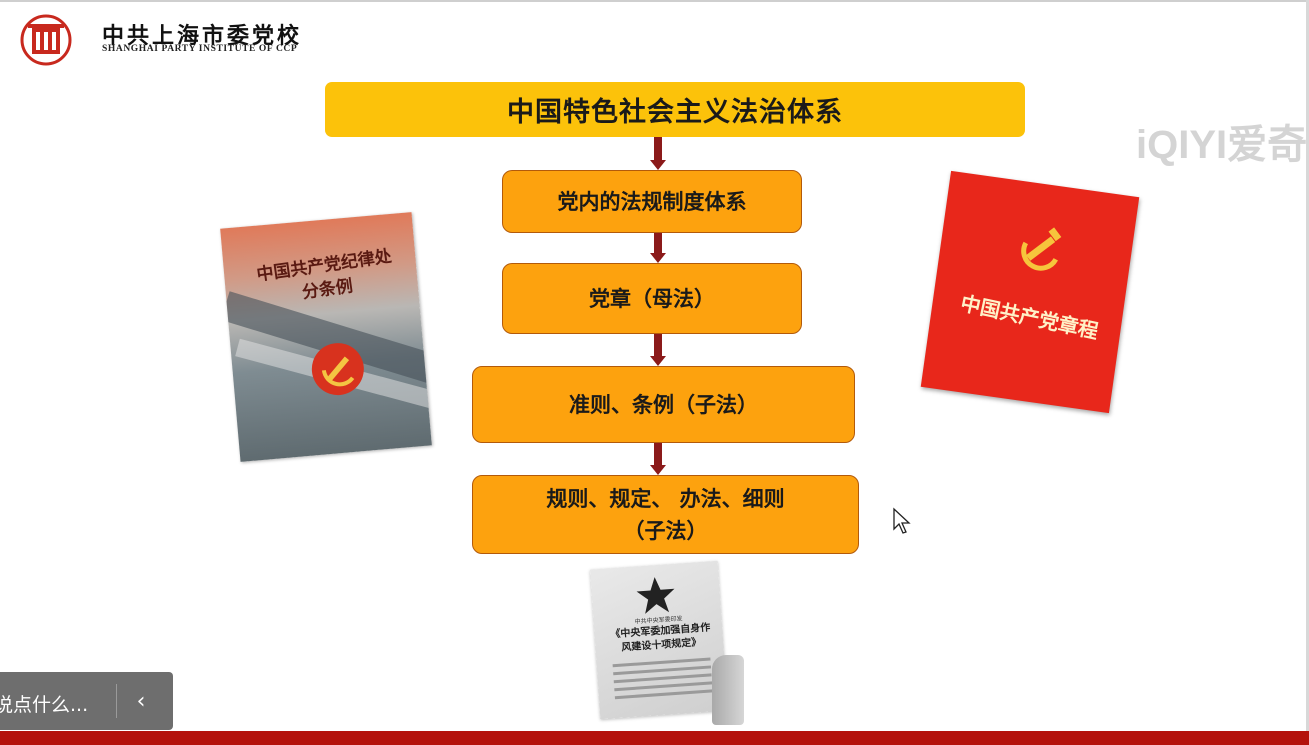 Image resolution: width=1309 pixels, height=745 pixels. Describe the element at coordinates (202, 36) in the screenshot. I see `institute-name-cn: 中共上海市委党校` at that location.